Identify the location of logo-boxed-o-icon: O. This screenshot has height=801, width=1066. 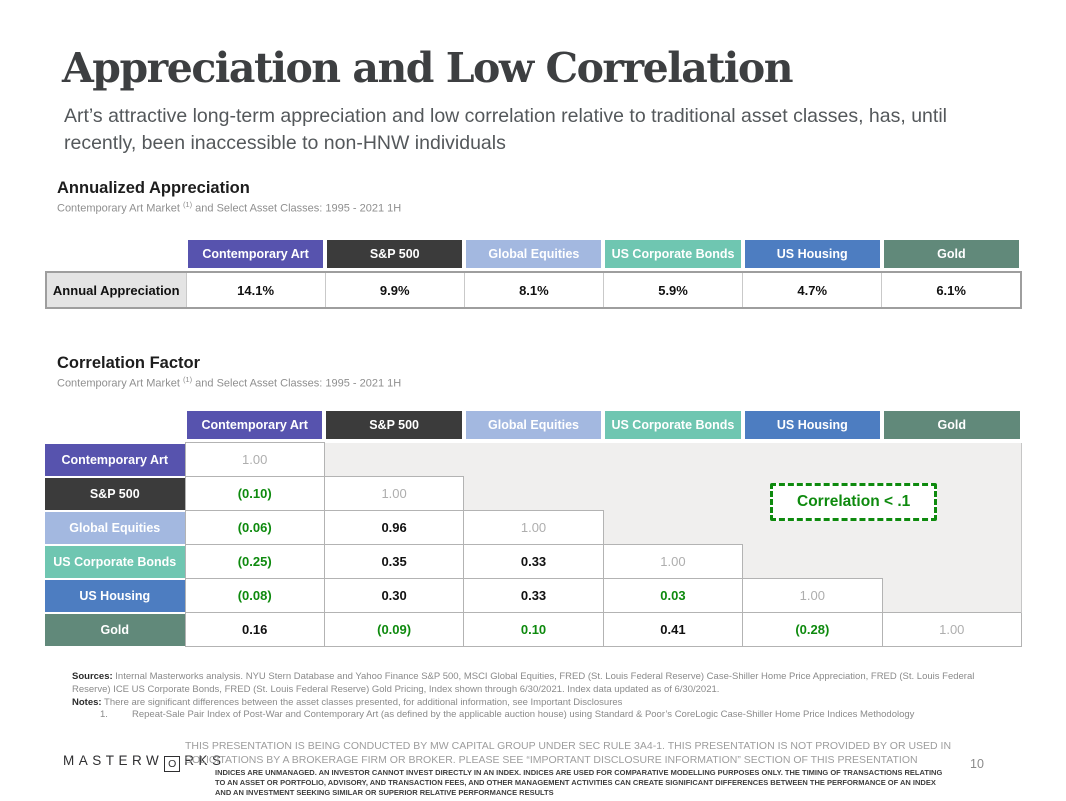
(172, 764).